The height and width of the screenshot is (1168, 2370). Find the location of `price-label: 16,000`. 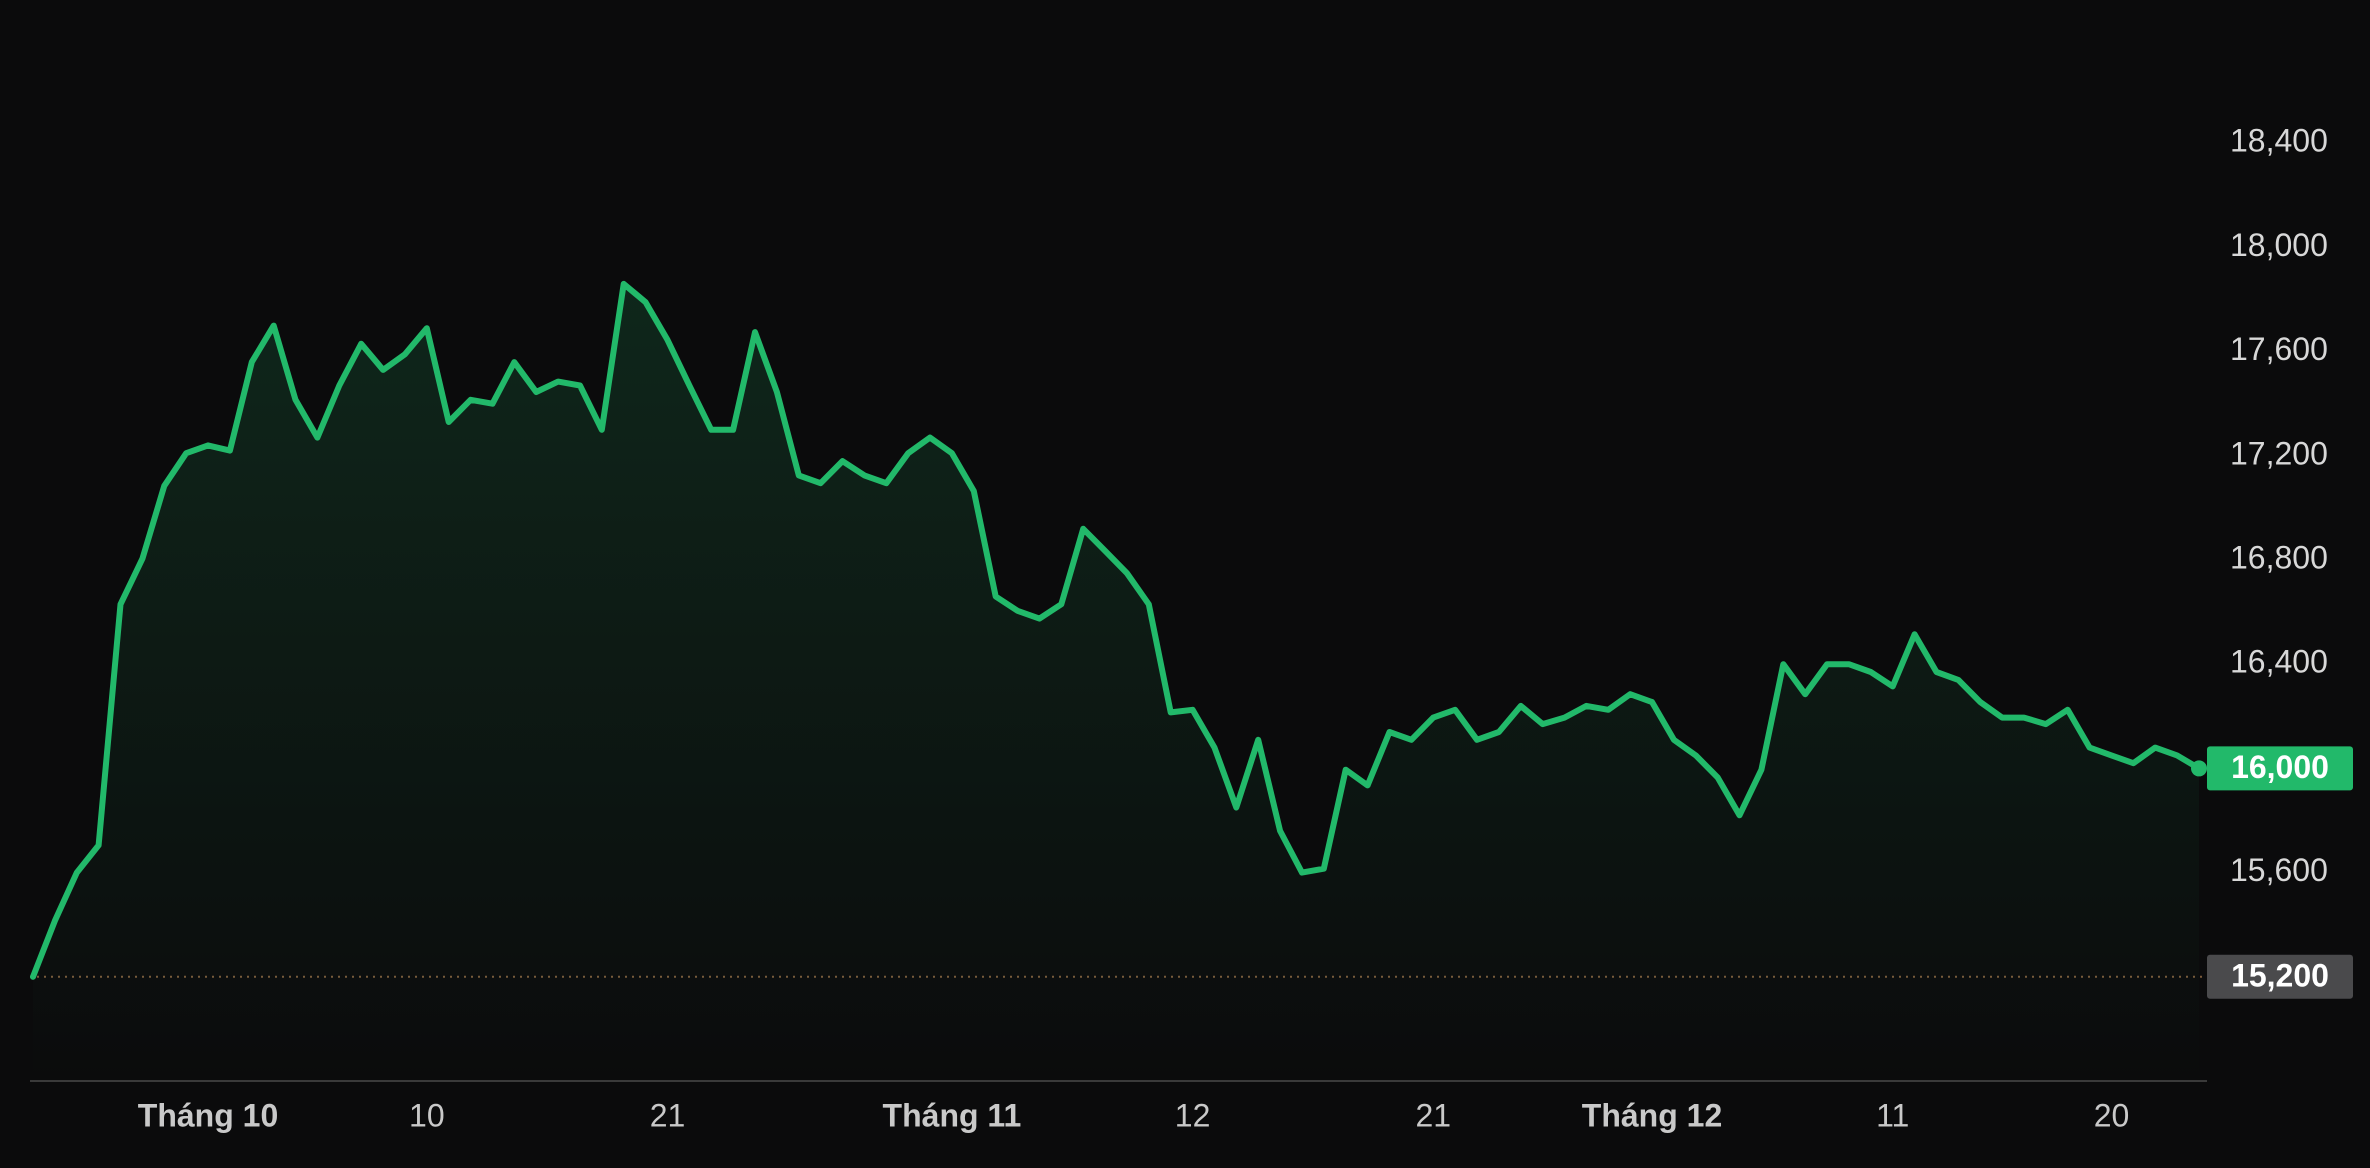

price-label: 16,000 is located at coordinates (2280, 767).